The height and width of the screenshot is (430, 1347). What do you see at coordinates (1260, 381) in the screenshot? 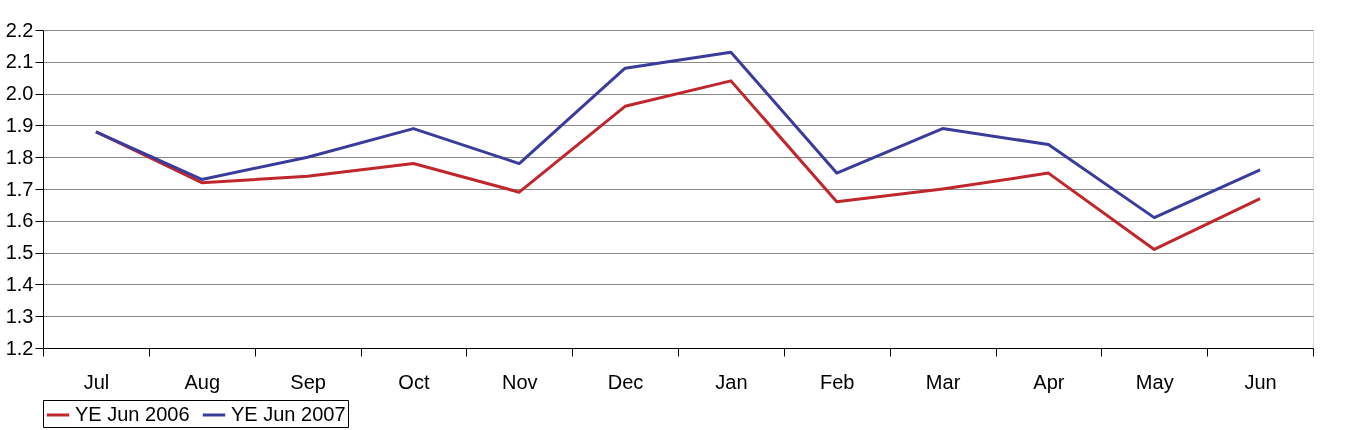
I see `x-tick-label: Jun` at bounding box center [1260, 381].